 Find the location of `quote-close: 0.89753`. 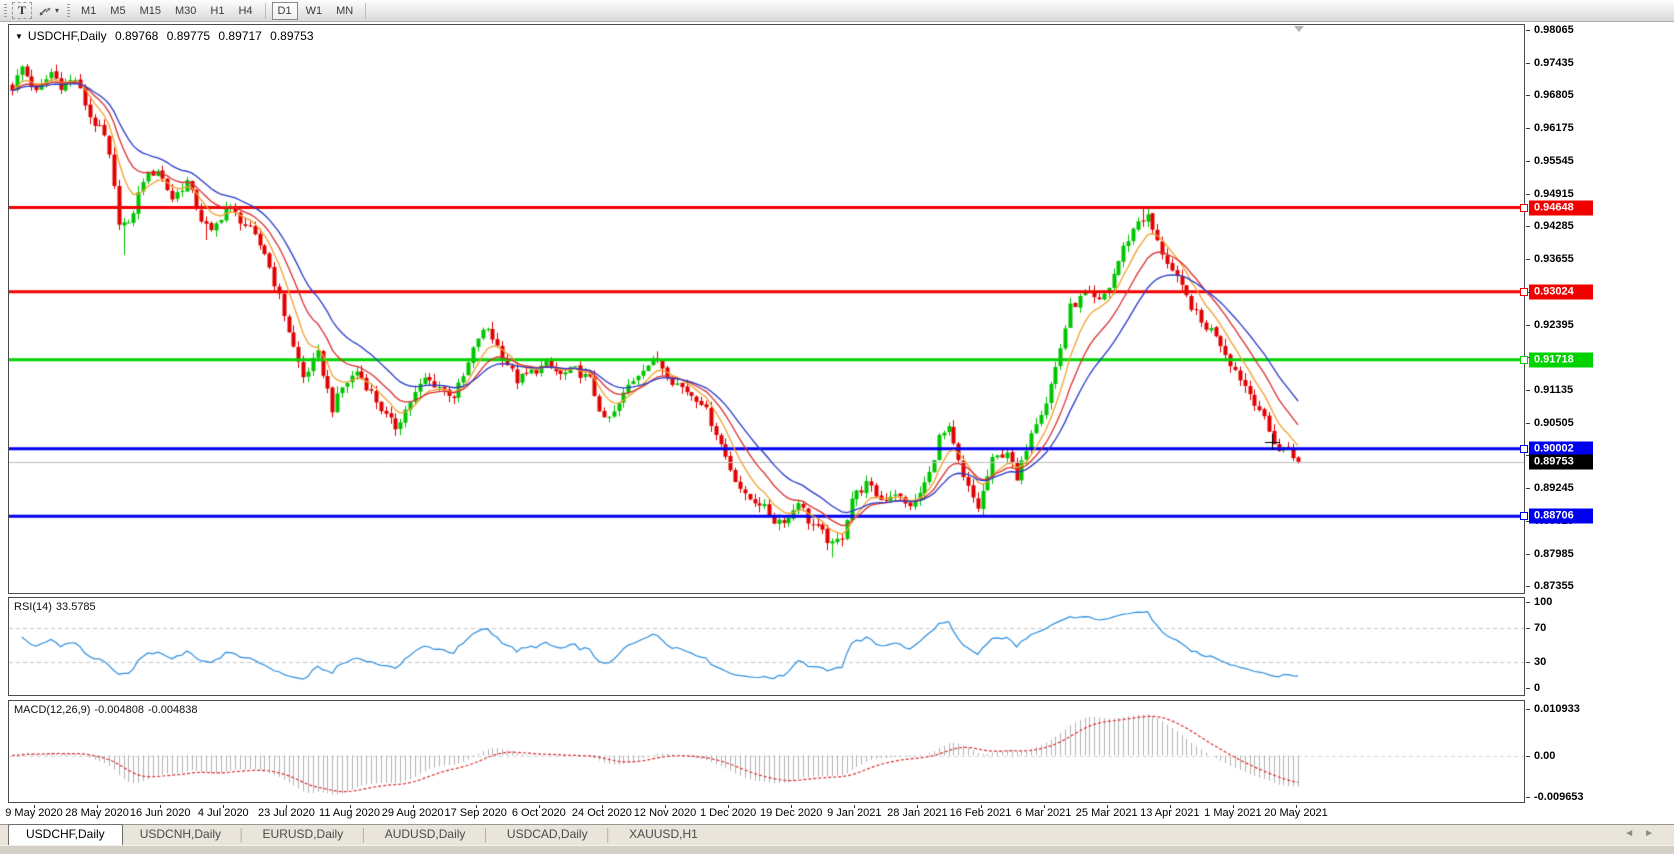

quote-close: 0.89753 is located at coordinates (292, 36).